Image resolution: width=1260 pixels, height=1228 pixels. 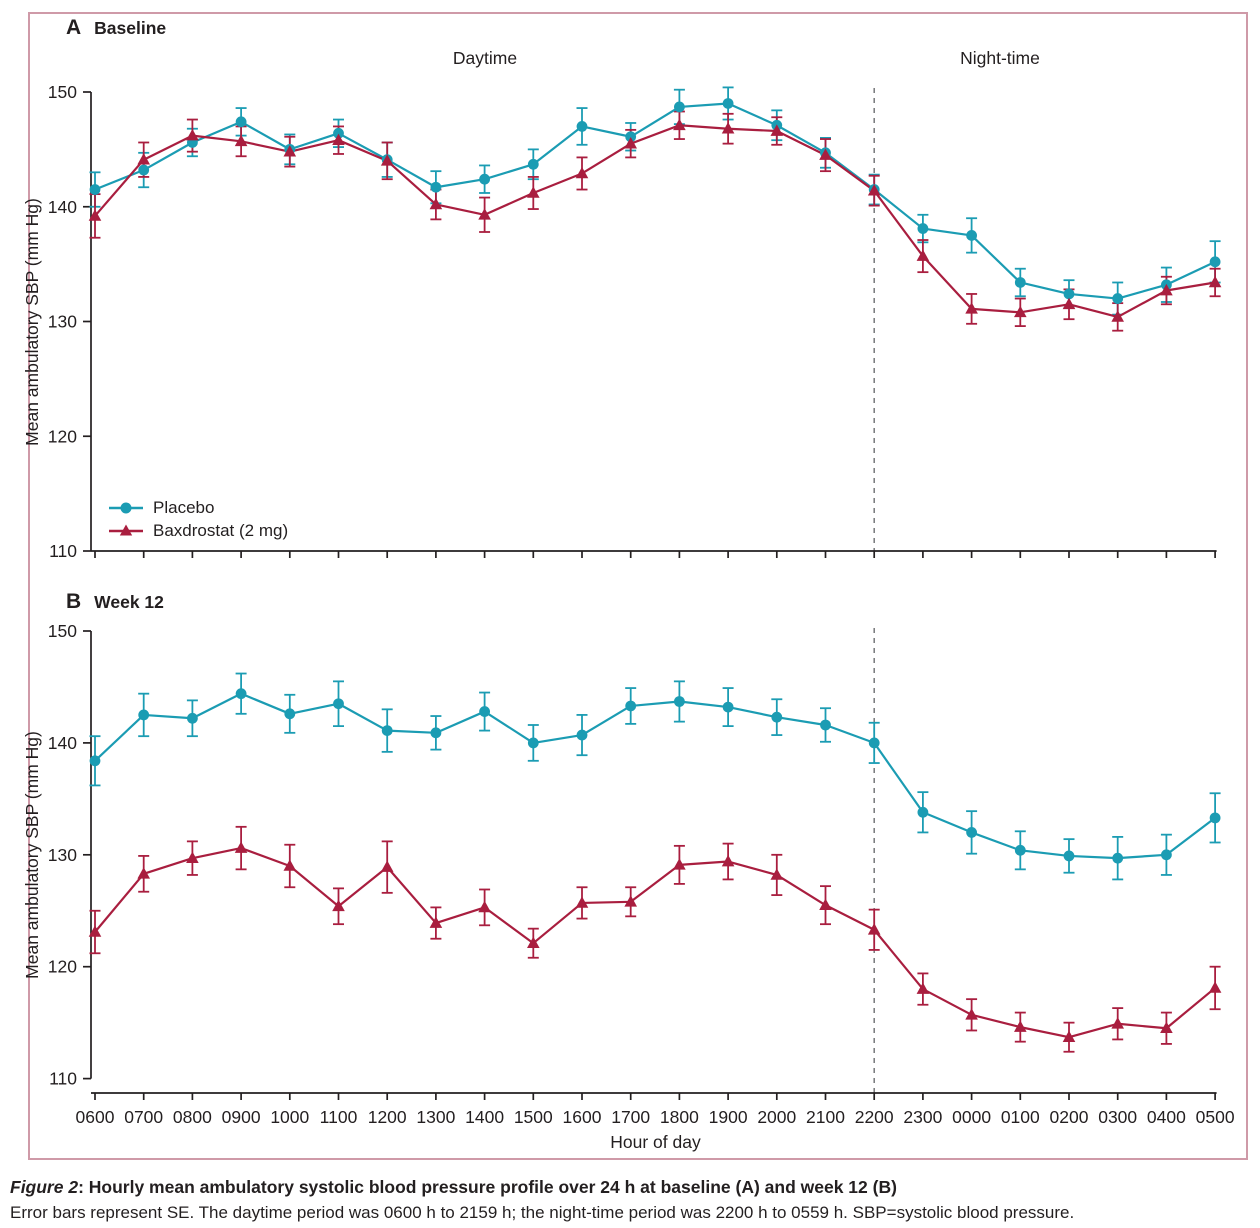 What do you see at coordinates (44, 1187) in the screenshot?
I see `figure-number: Figure 2` at bounding box center [44, 1187].